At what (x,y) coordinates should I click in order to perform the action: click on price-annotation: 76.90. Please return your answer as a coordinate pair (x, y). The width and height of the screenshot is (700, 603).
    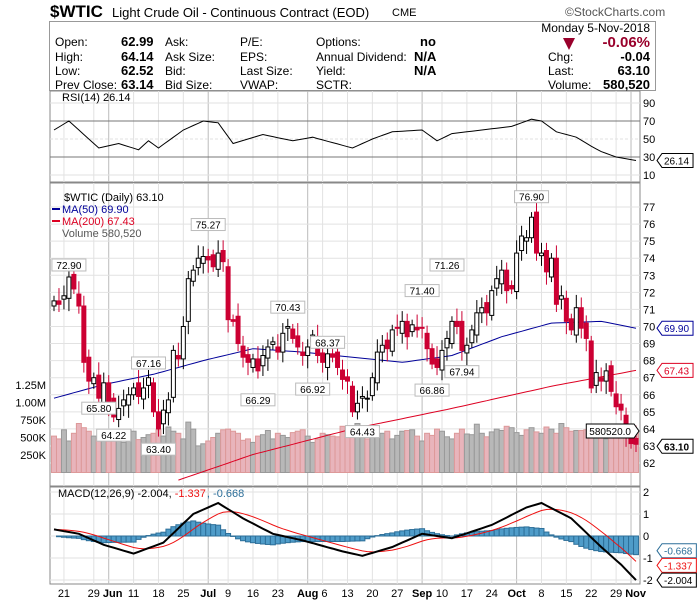
    Looking at the image, I should click on (531, 198).